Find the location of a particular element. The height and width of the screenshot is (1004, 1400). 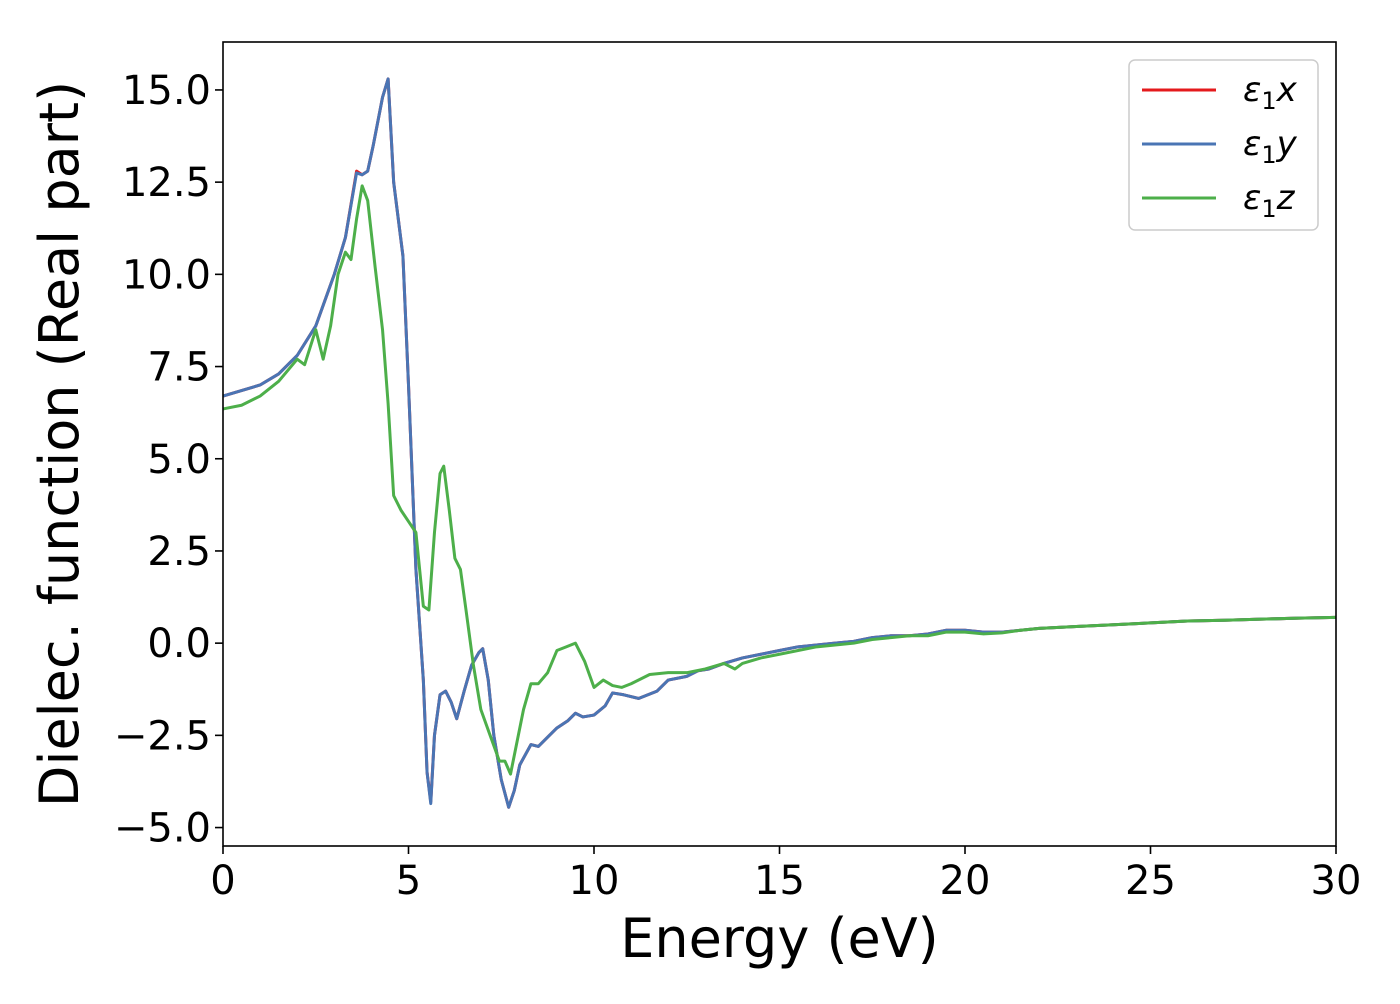

legend-entry-x: ε1x is located at coordinates (1220, 92).